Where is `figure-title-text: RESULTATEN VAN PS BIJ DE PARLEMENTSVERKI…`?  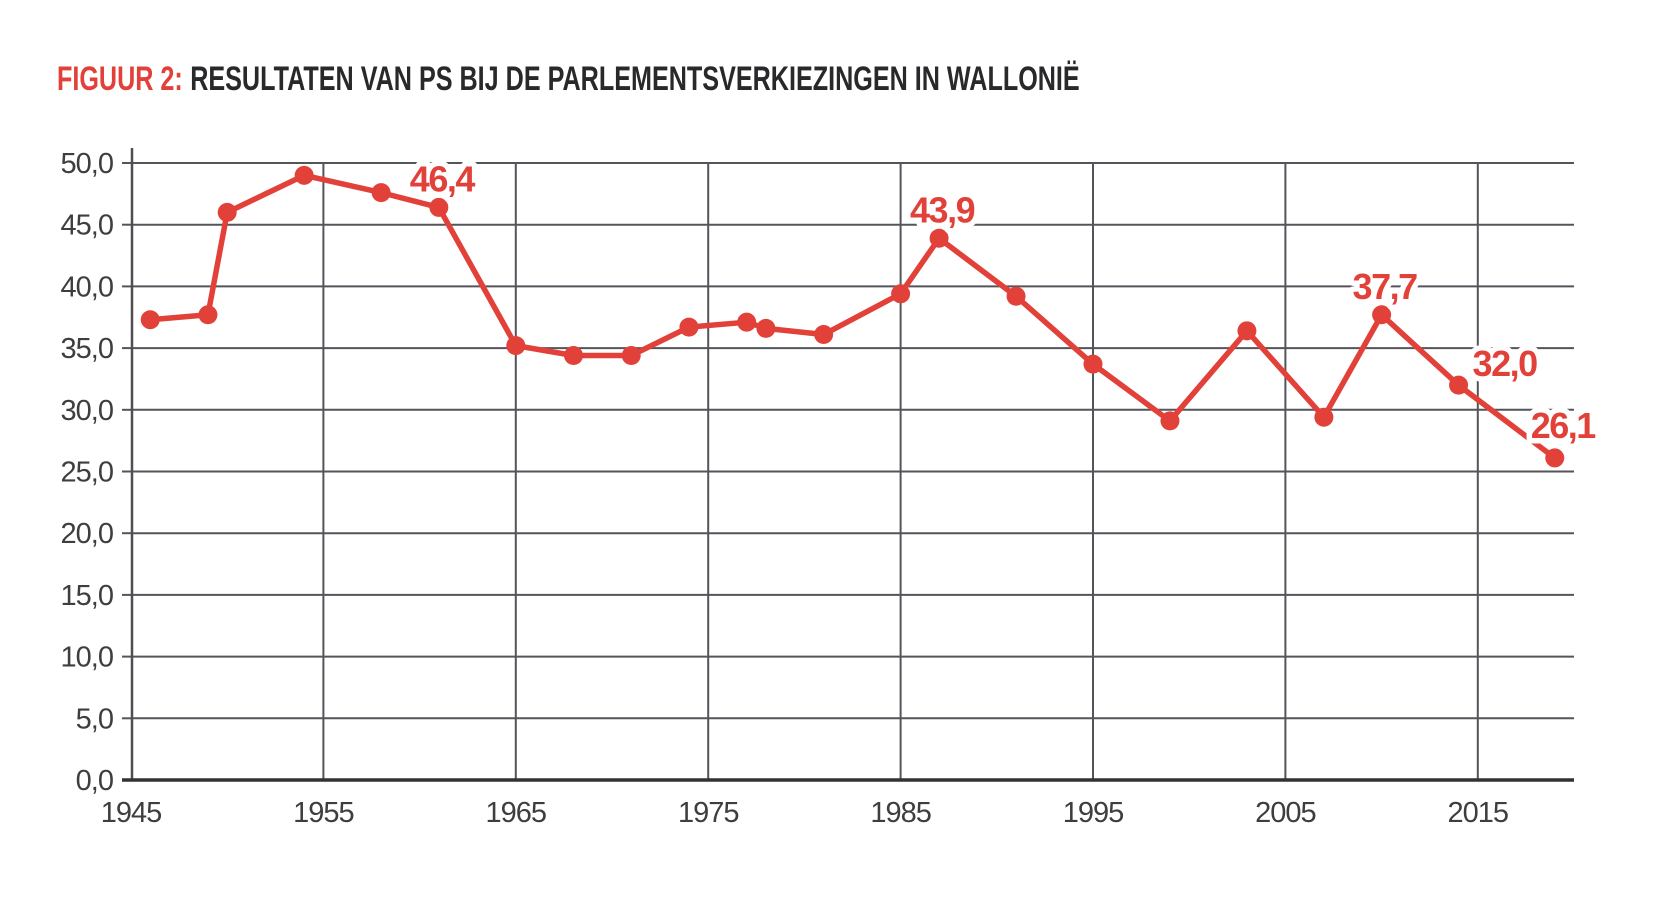
figure-title-text: RESULTATEN VAN PS BIJ DE PARLEMENTSVERKI… is located at coordinates (635, 79).